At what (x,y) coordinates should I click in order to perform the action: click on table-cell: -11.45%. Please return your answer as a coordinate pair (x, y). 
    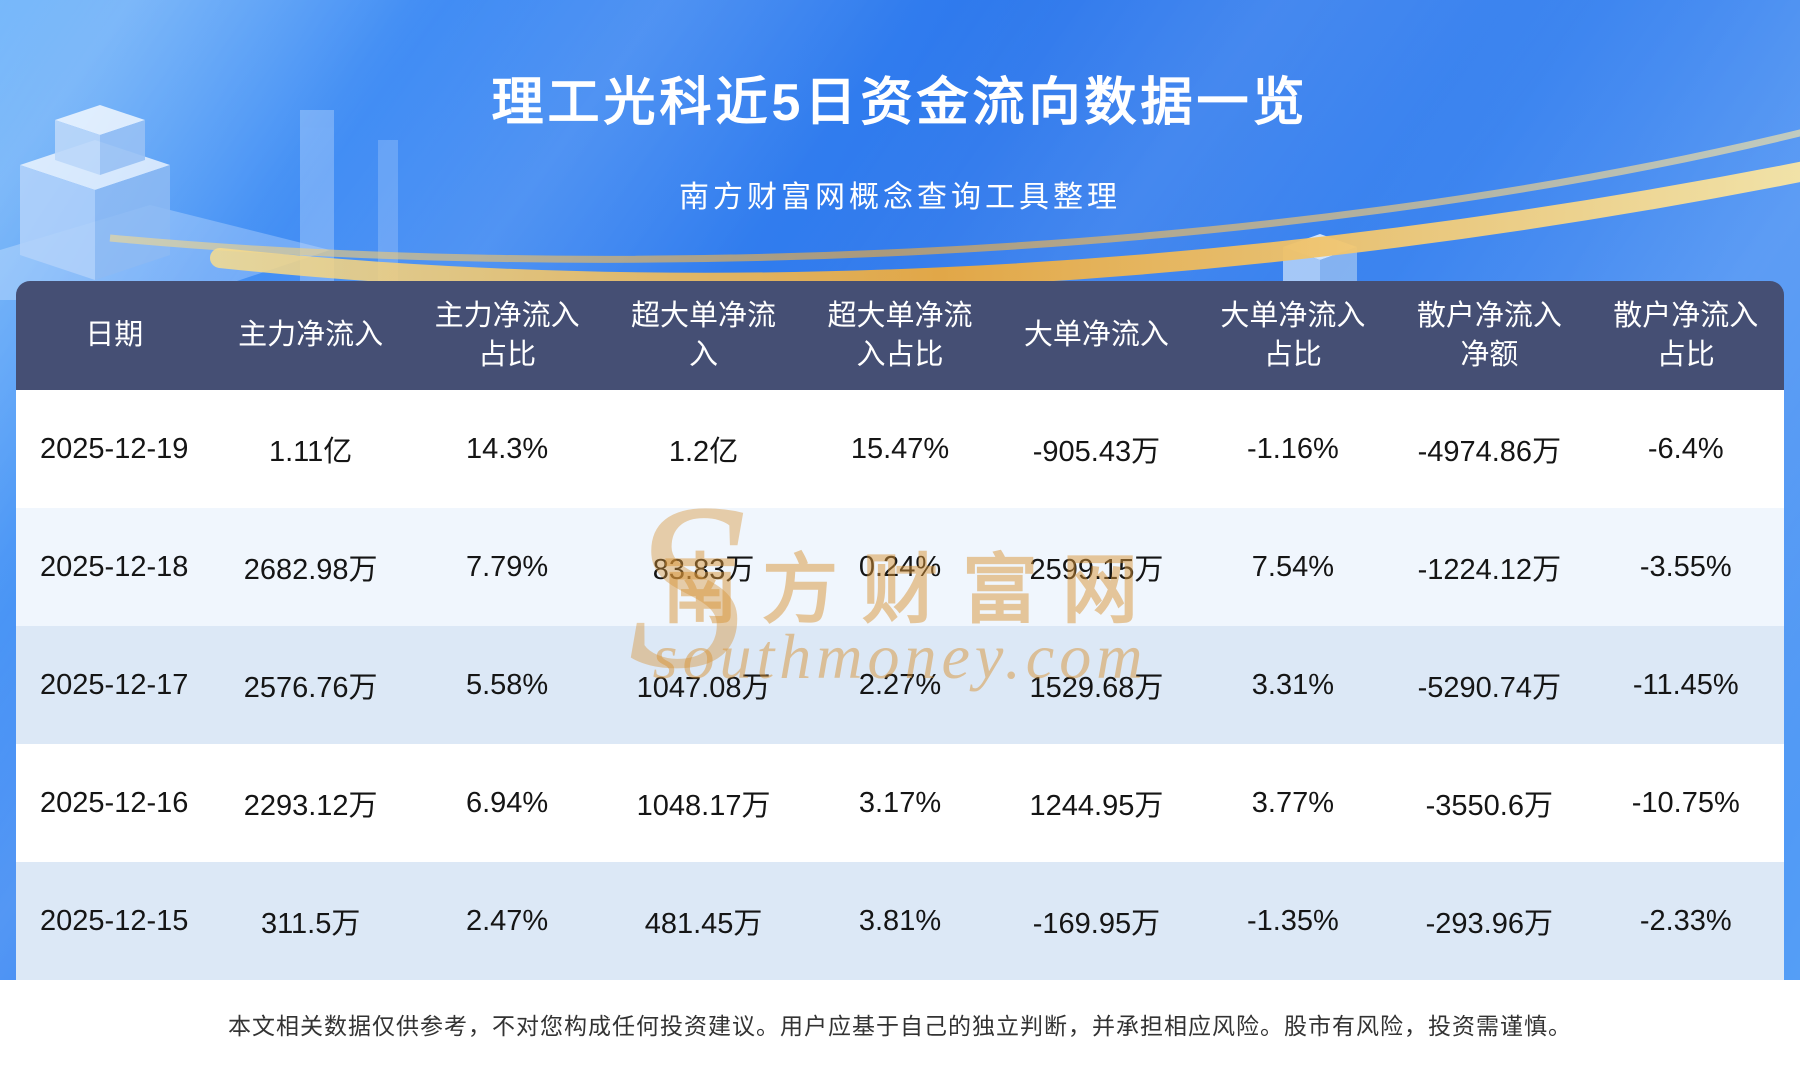
    Looking at the image, I should click on (1685, 684).